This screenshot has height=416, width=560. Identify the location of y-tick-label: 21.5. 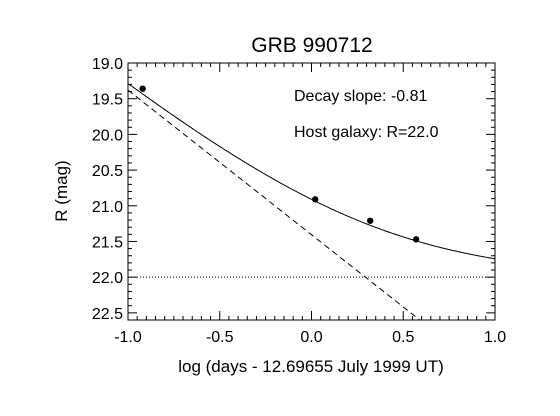
(107, 242).